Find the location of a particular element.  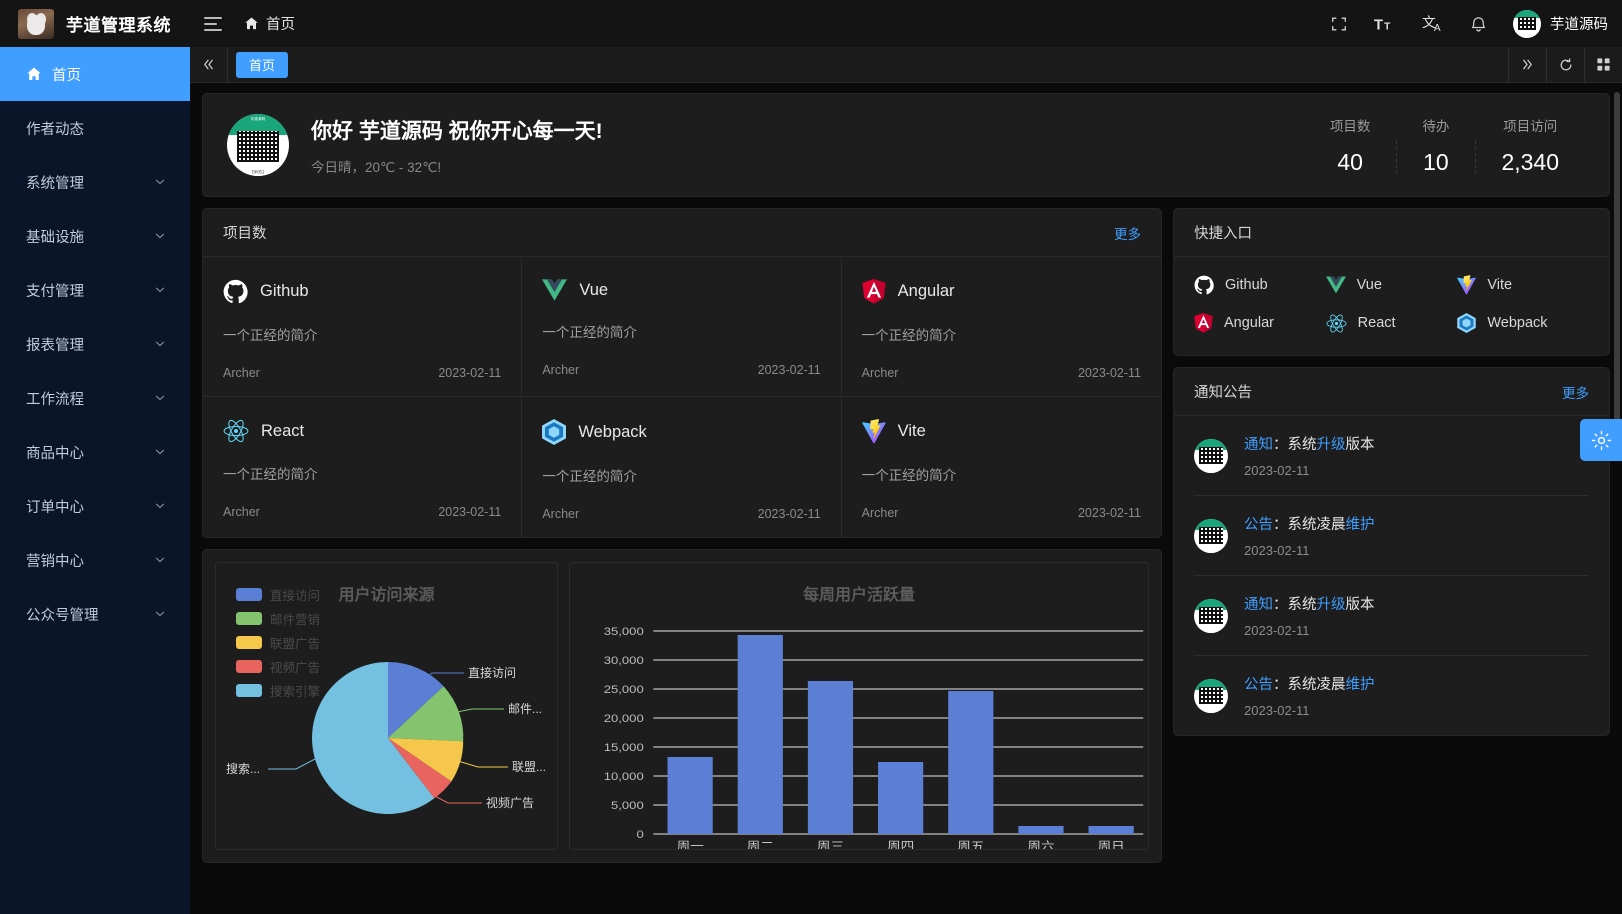

projects-more-link: 更多 is located at coordinates (1127, 234).